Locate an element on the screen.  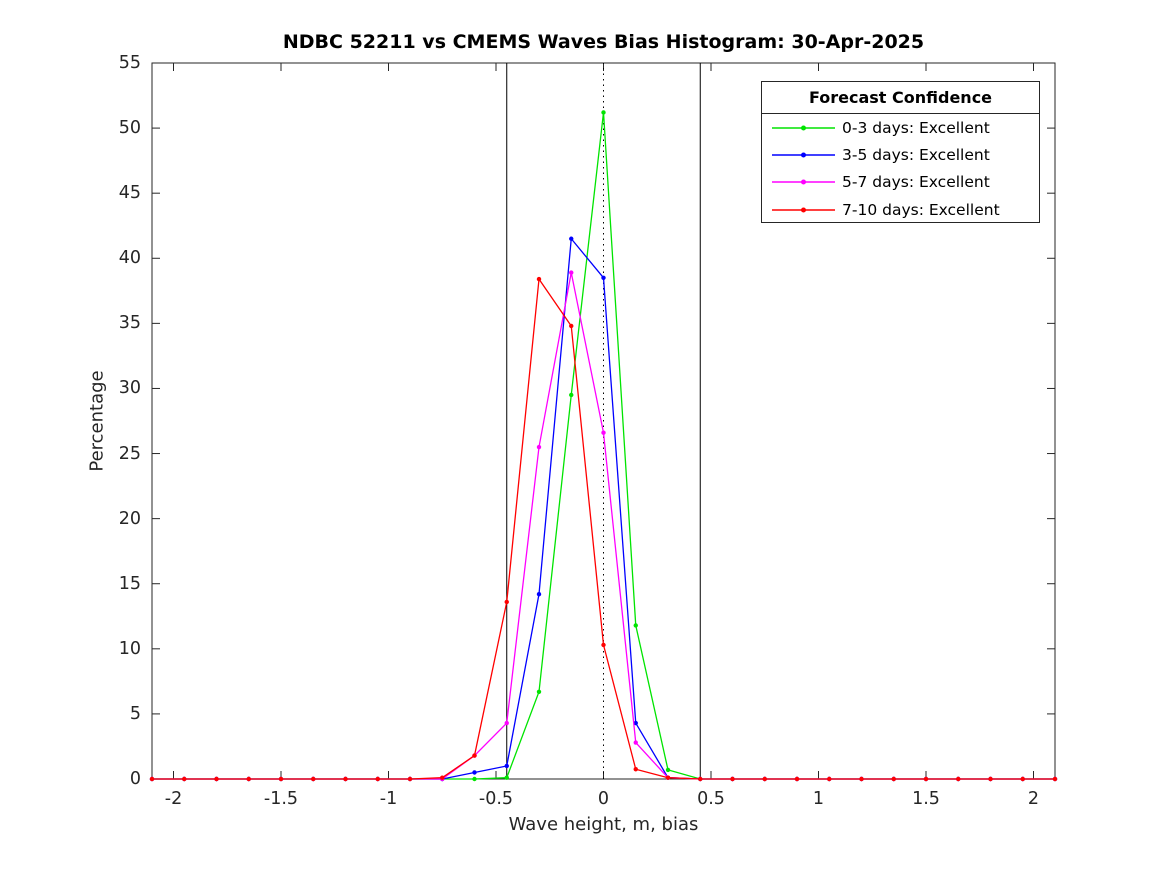
y-tick-label: 25 is located at coordinates (129, 453).